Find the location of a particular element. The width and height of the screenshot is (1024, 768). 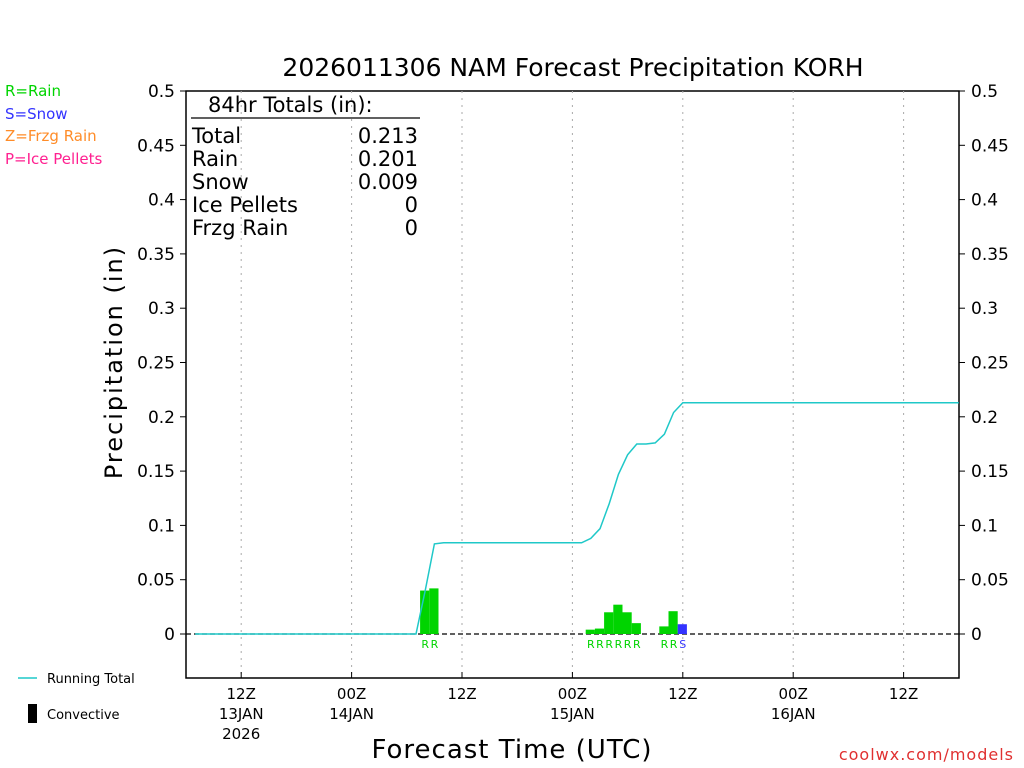

totals-row-value: 0.213 is located at coordinates (388, 136).